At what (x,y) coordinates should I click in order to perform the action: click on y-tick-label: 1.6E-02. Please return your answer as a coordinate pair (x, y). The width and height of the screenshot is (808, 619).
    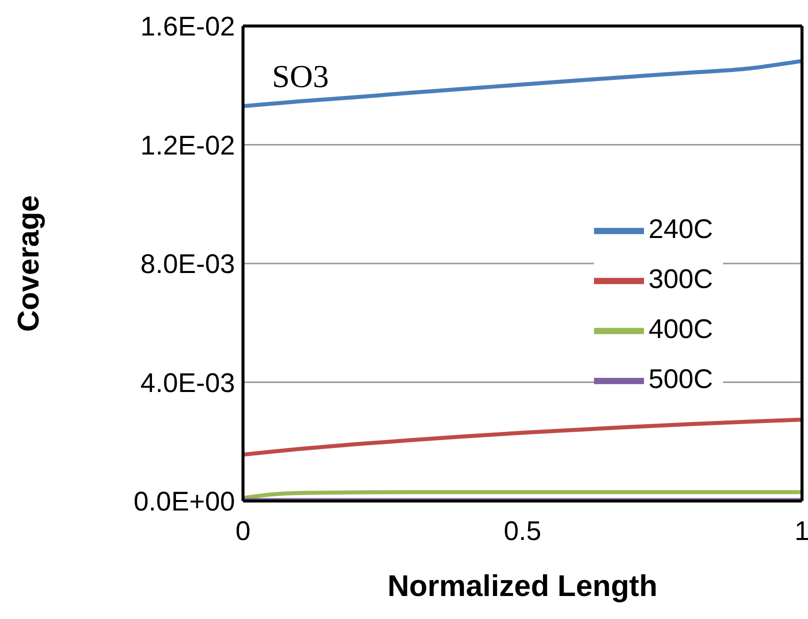
    Looking at the image, I should click on (187, 27).